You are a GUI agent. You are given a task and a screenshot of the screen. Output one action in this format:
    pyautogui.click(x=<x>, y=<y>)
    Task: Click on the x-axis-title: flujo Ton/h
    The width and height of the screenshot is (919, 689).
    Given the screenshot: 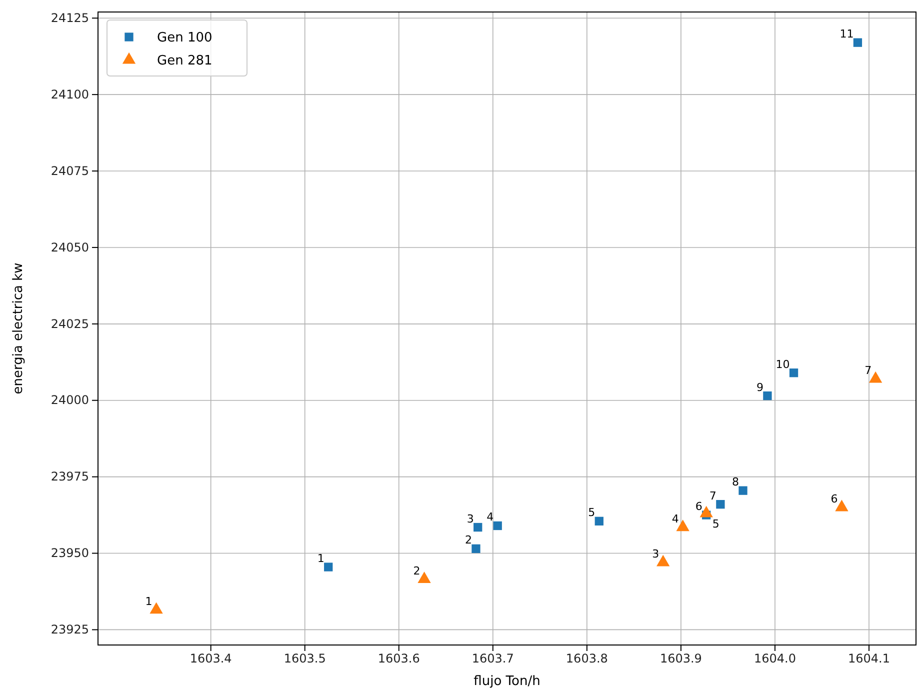 What is the action you would take?
    pyautogui.click(x=507, y=681)
    